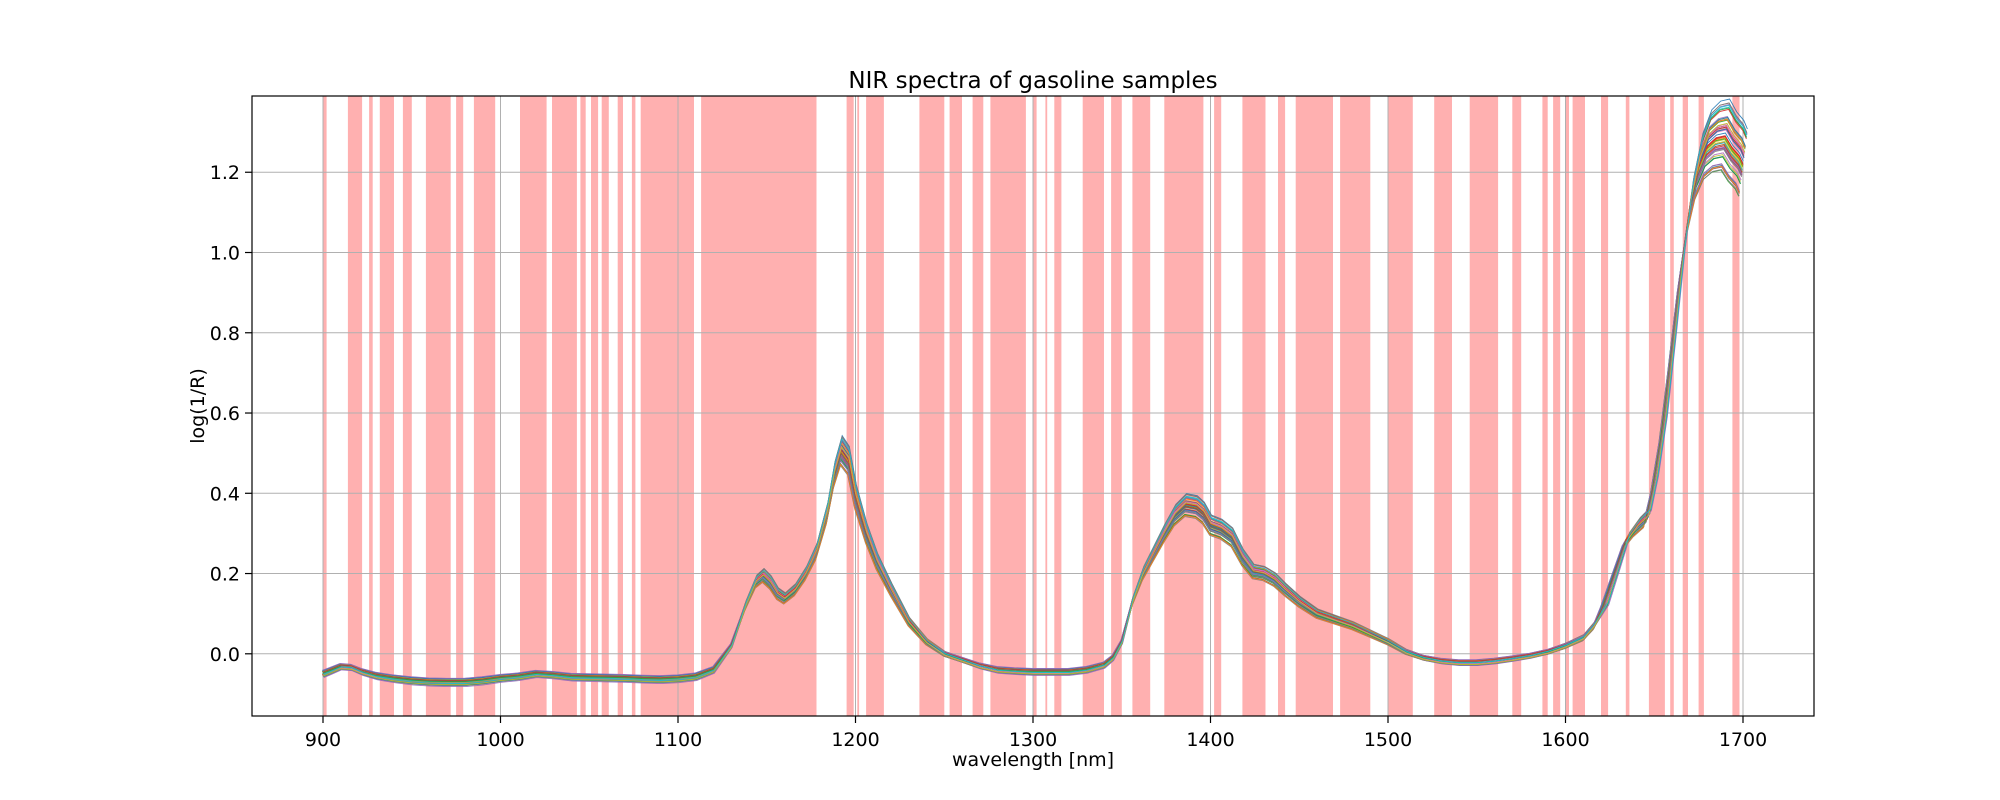 The width and height of the screenshot is (2000, 800). I want to click on y-axis: 0.0 0.2 0.4 0.6 0.8 1.0 1.2, so click(231, 414).